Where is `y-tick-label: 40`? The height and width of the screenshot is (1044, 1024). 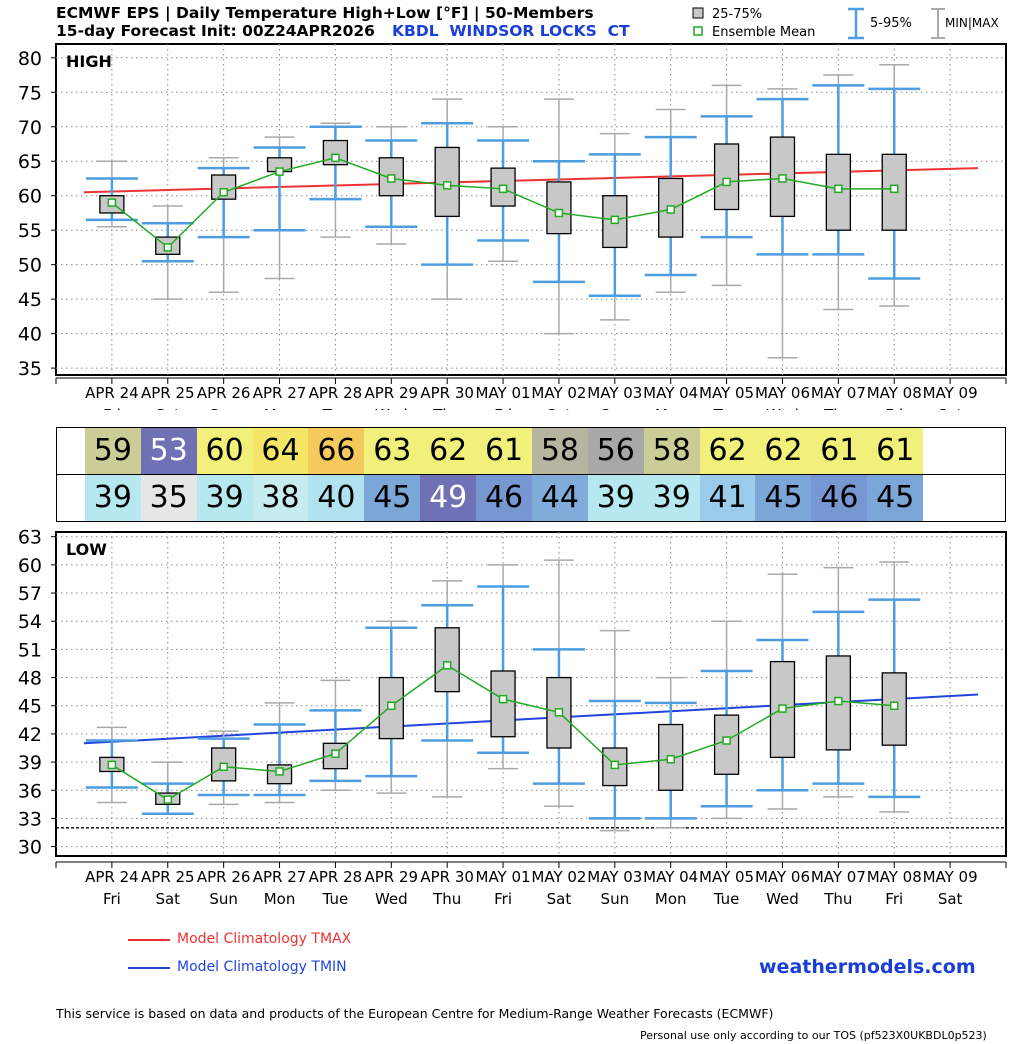
y-tick-label: 40 is located at coordinates (30, 335).